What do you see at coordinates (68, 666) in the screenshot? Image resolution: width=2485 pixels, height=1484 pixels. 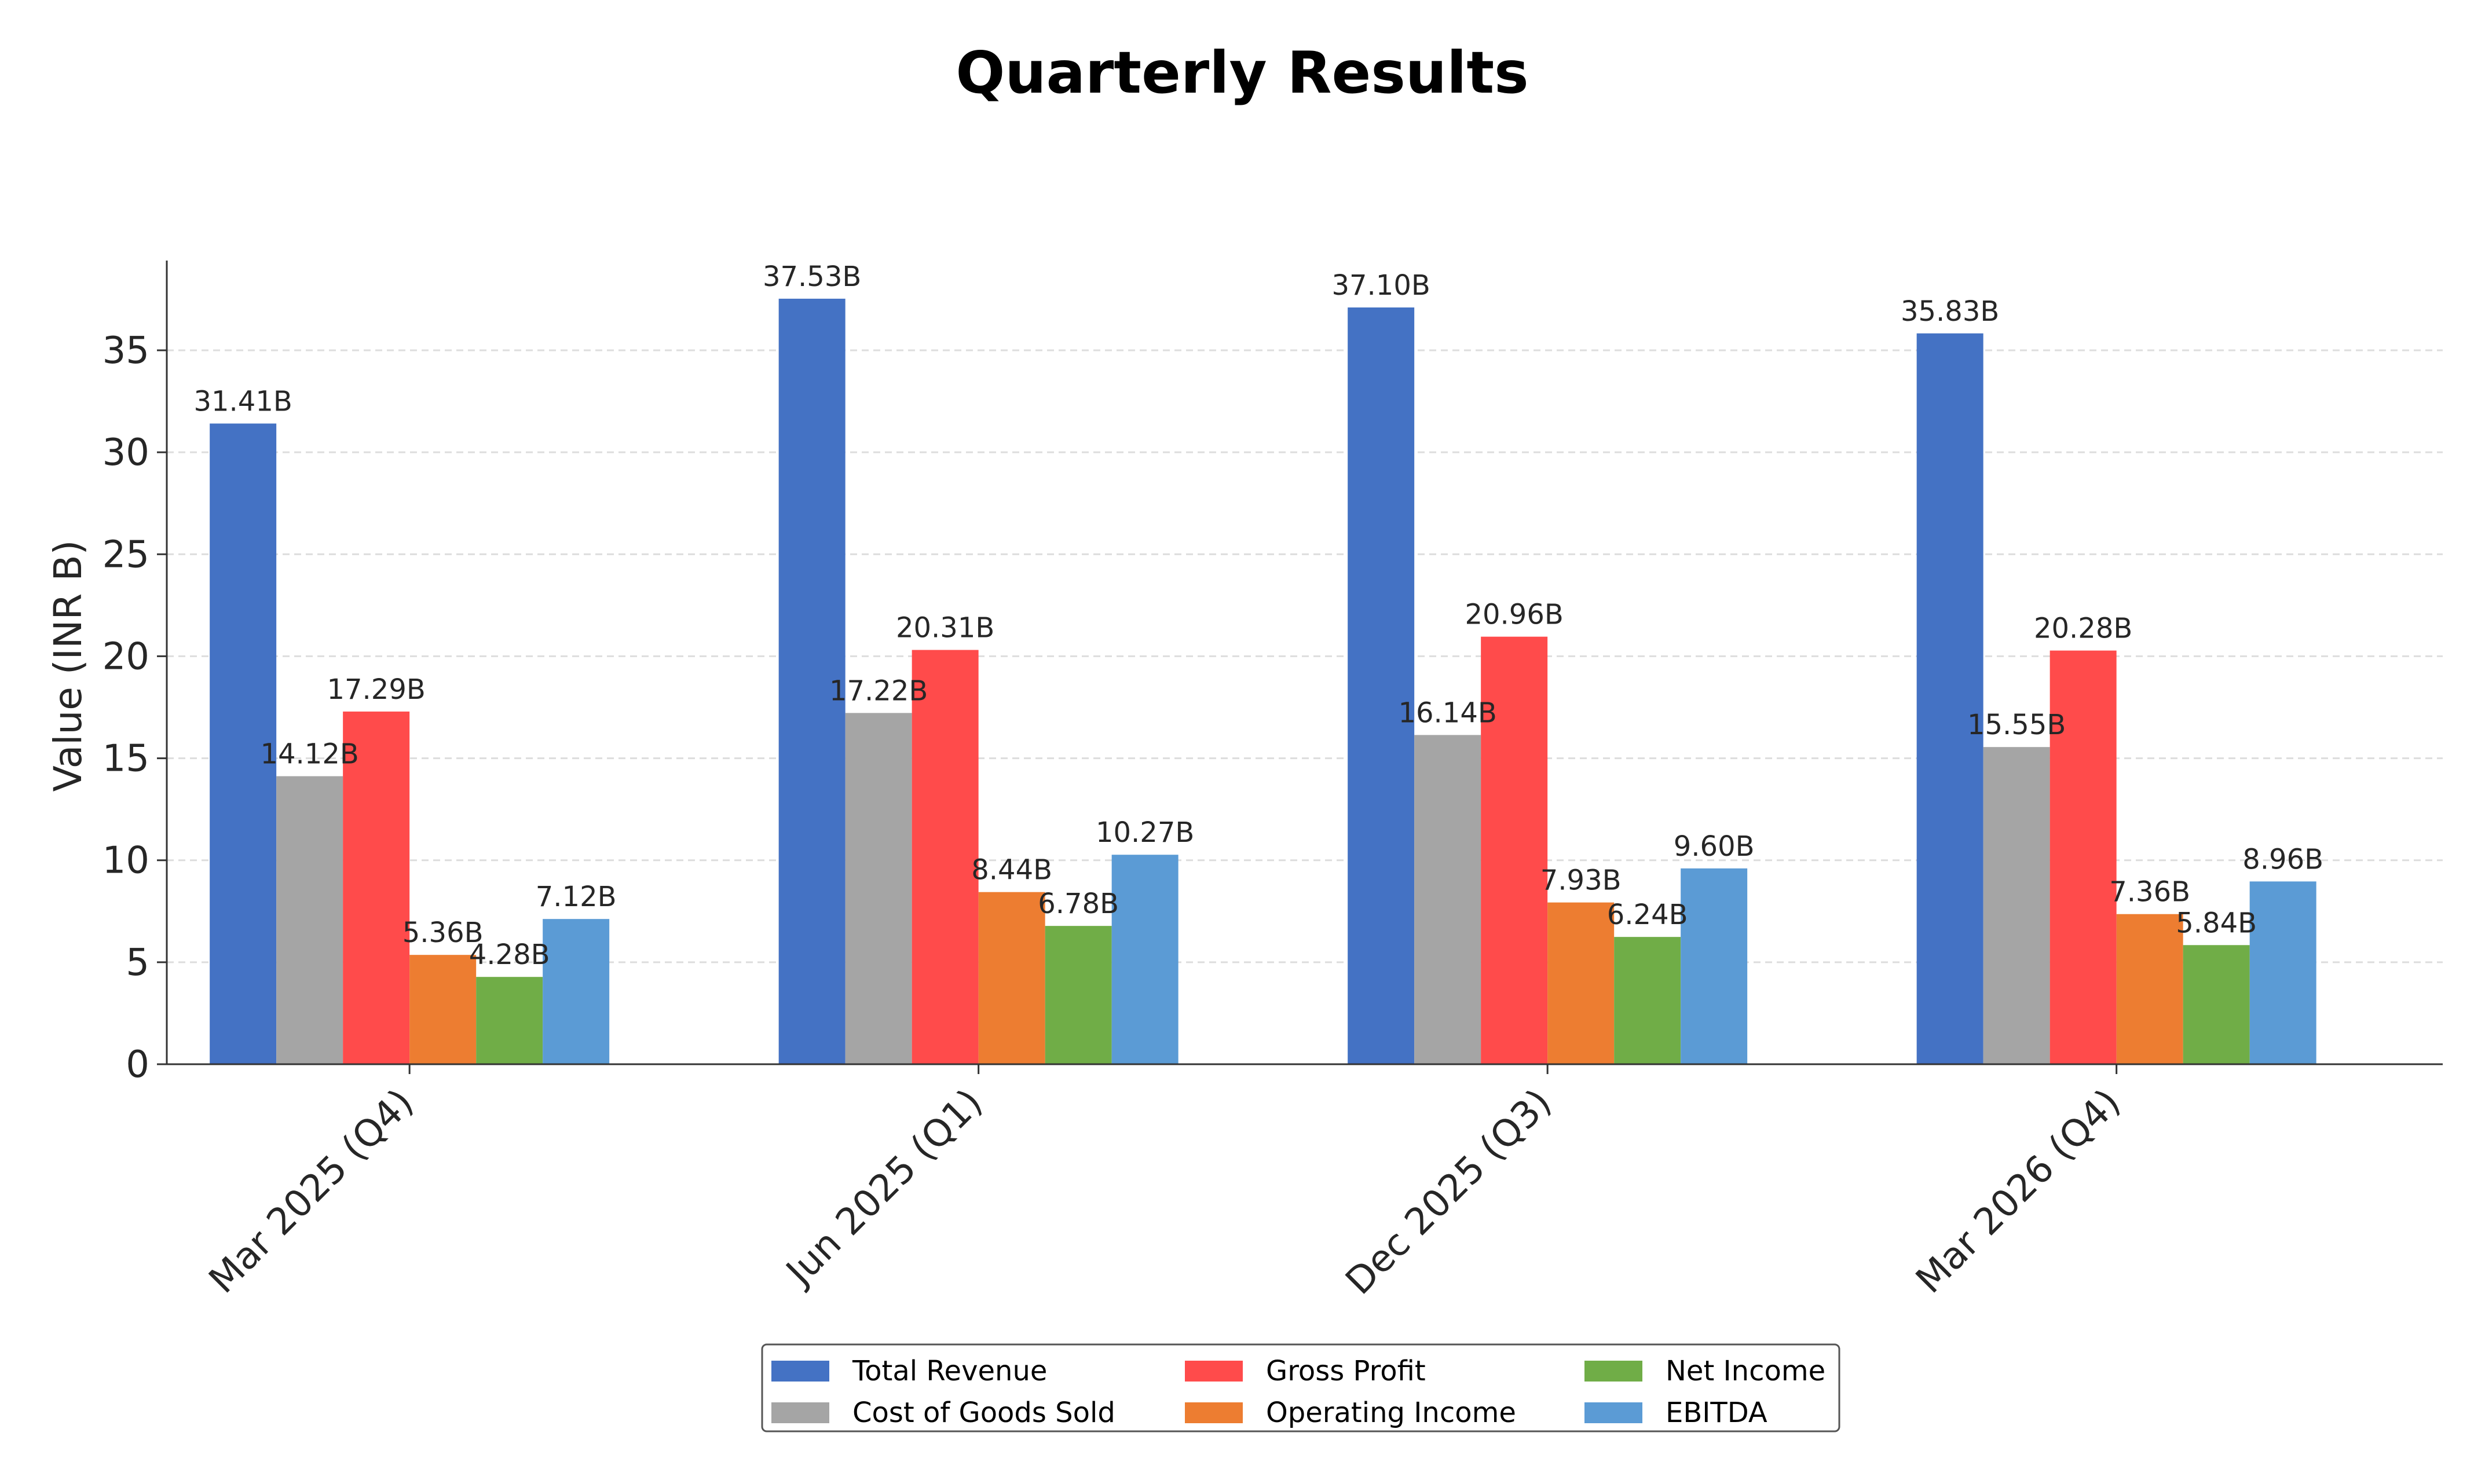 I see `y-axis-label: Value (INR B)` at bounding box center [68, 666].